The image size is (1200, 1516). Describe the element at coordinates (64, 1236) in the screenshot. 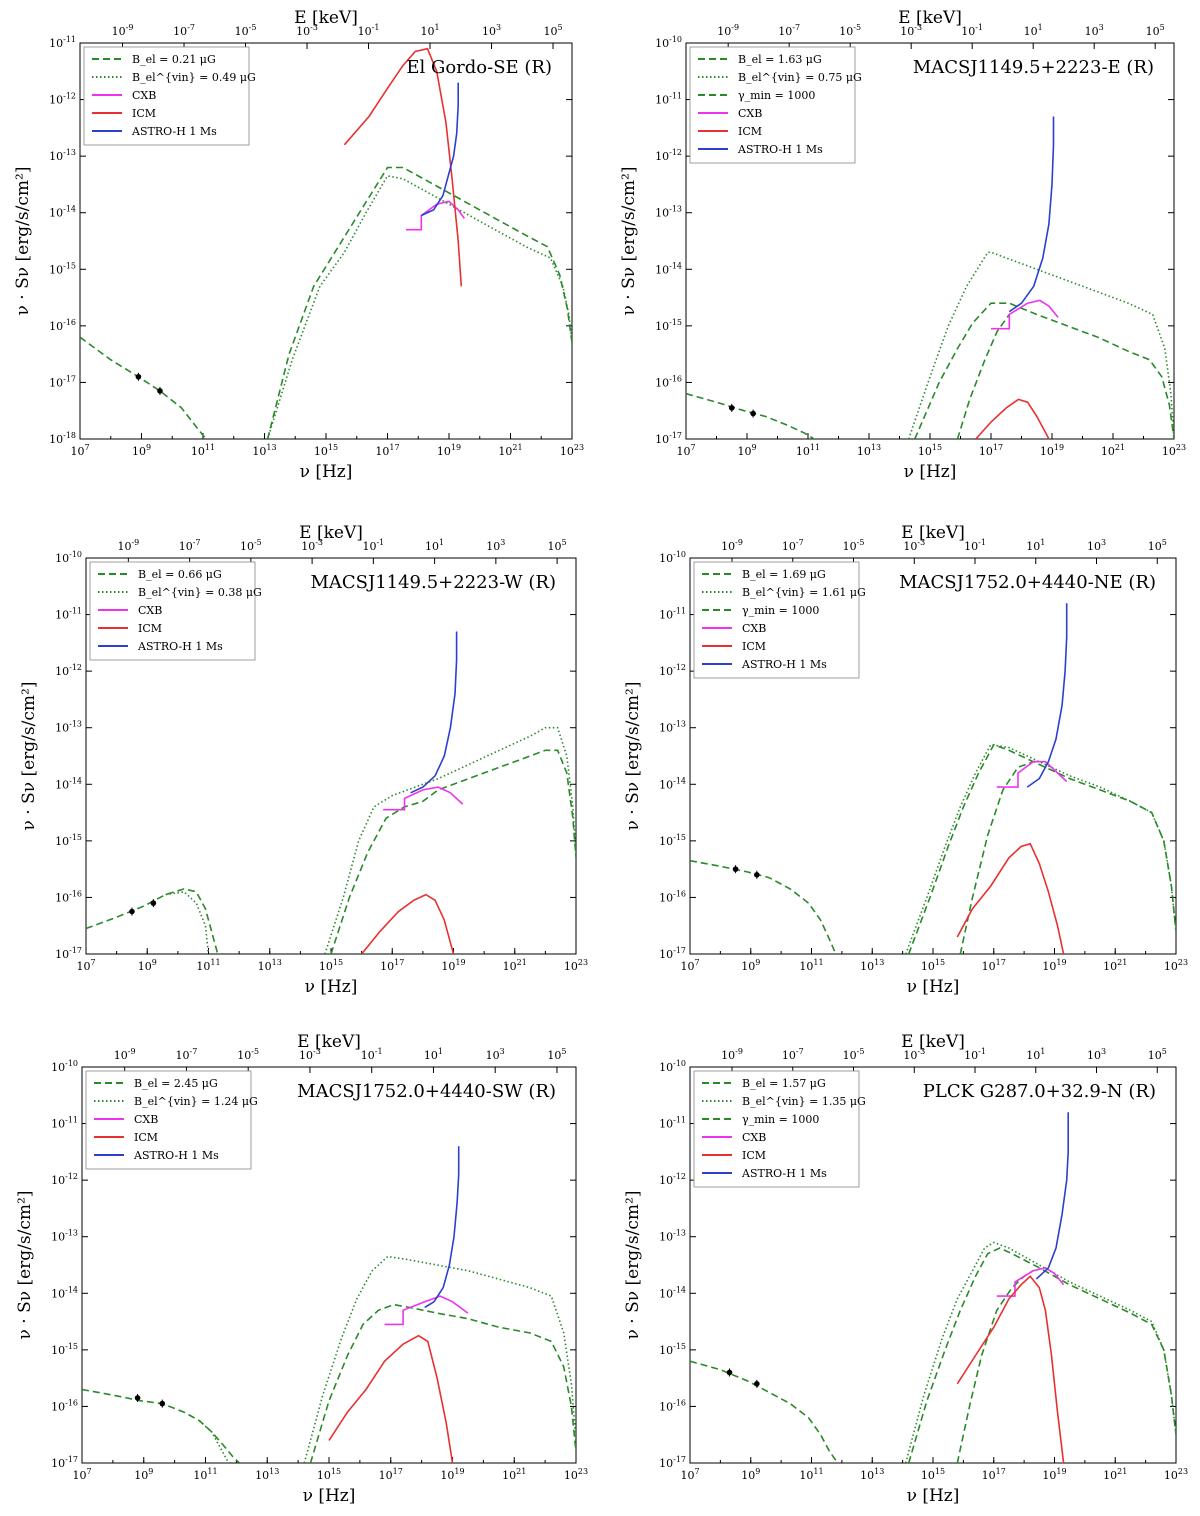

I see `y-tick-label: 10-13` at that location.